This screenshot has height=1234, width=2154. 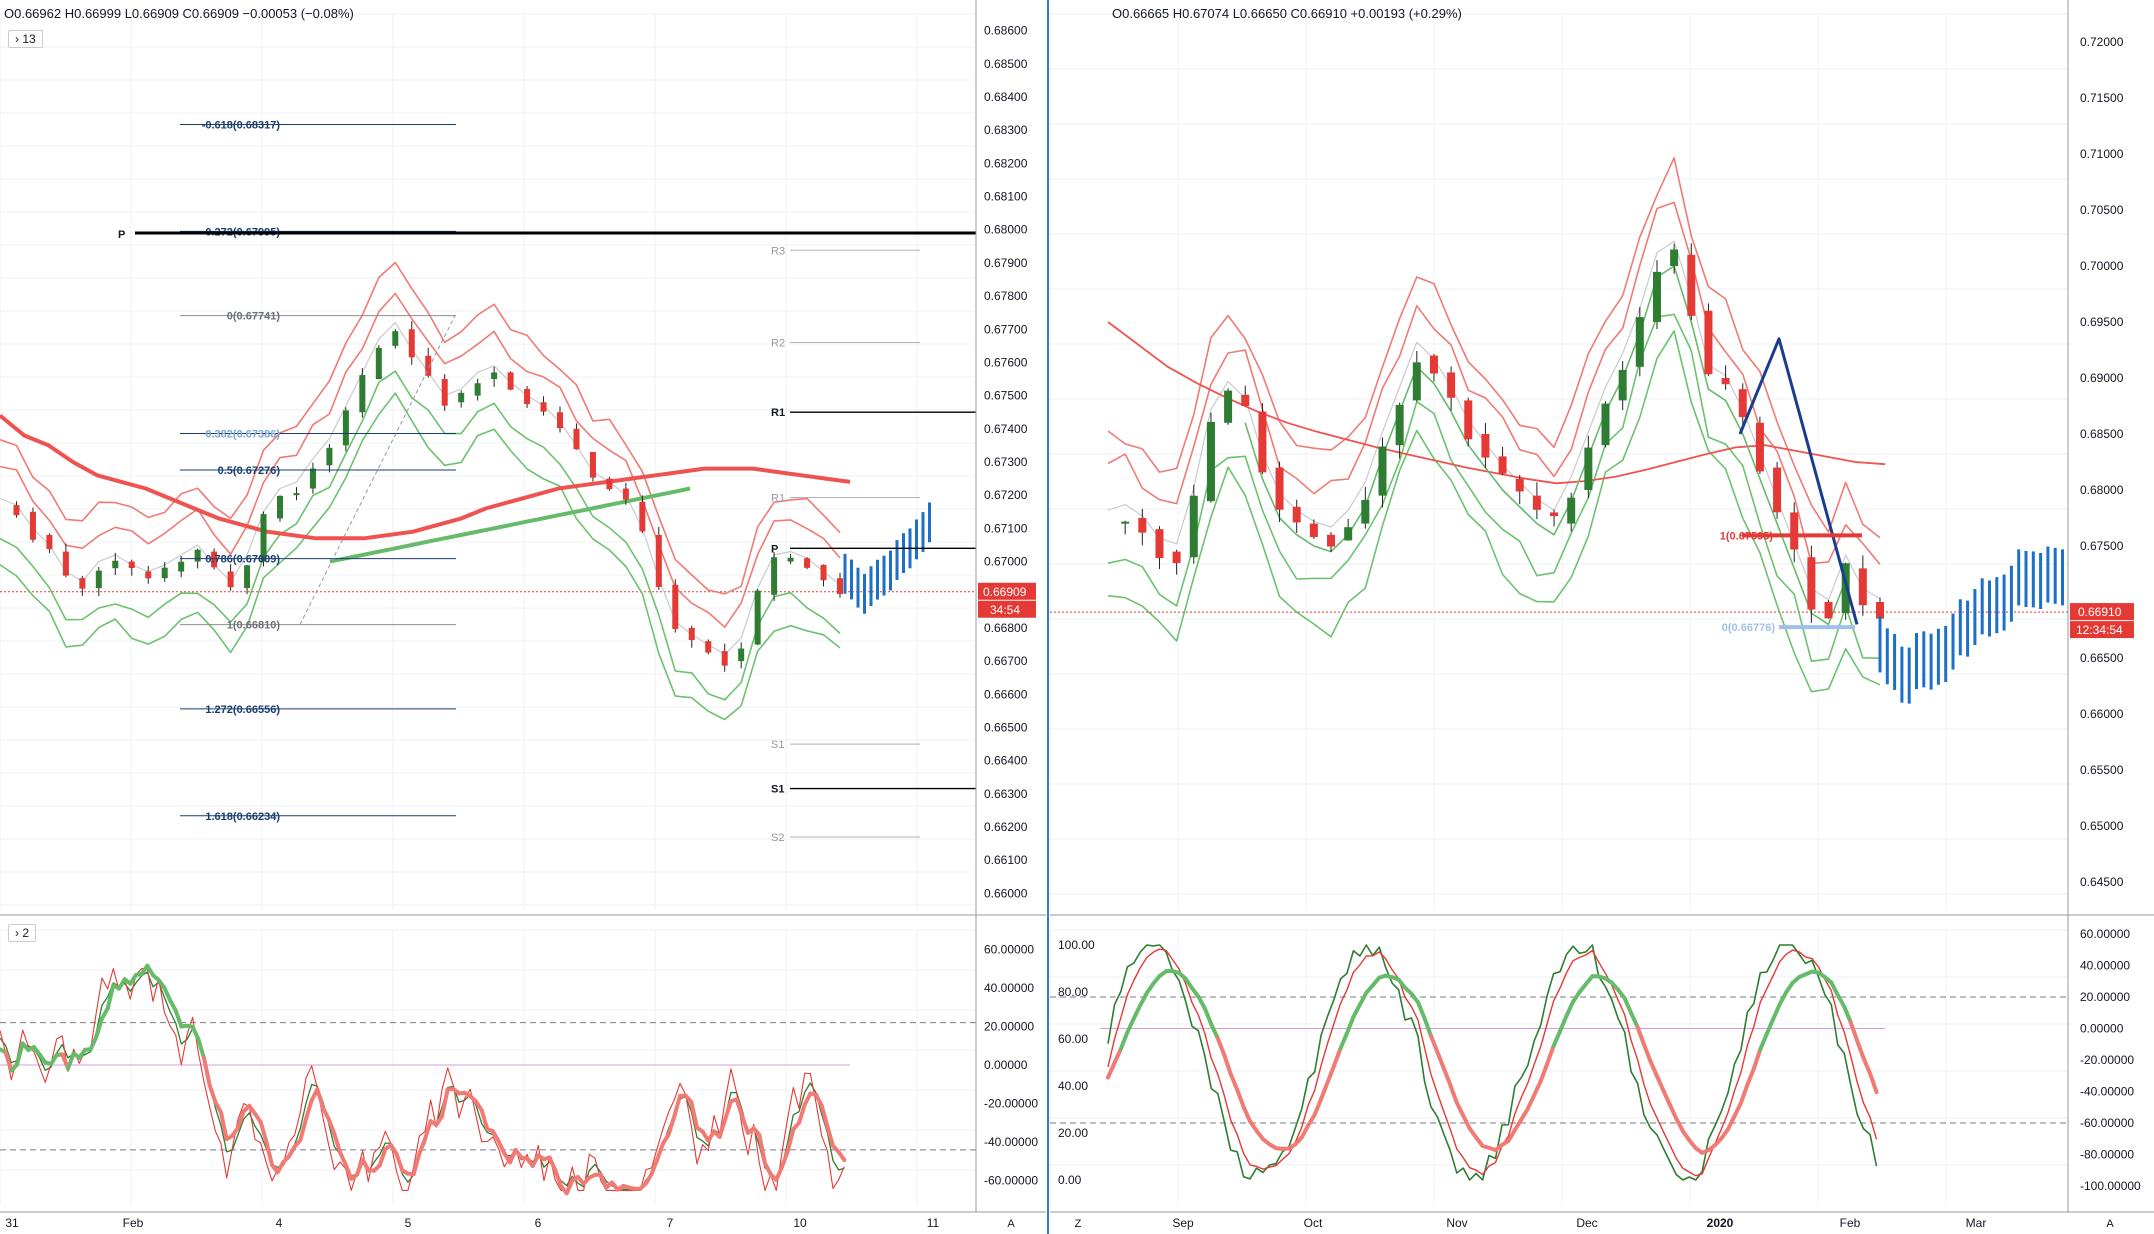 I want to click on right-price-tick-label: 0.69000, so click(x=2102, y=378).